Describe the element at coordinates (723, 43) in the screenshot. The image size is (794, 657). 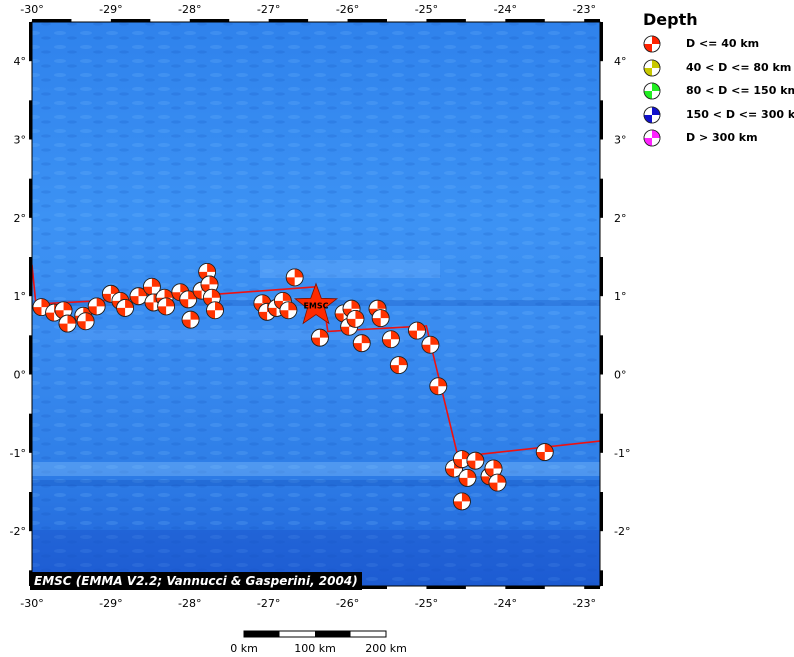
I see `legend-label: D <= 40 km` at that location.